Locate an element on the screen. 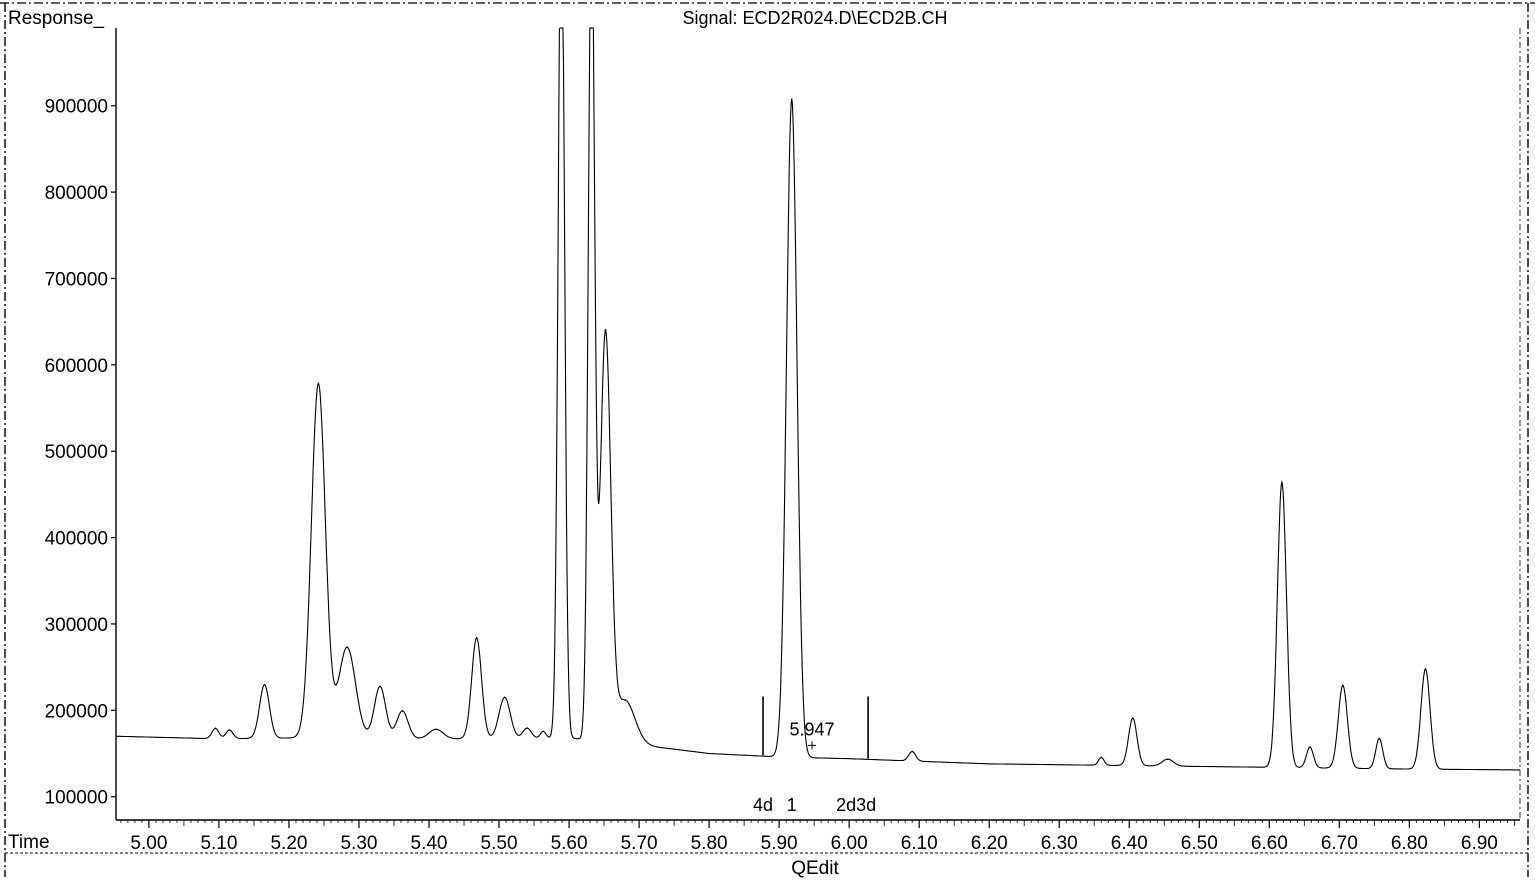 Image resolution: width=1535 pixels, height=885 pixels. x-tick-label: 6.00 is located at coordinates (849, 843).